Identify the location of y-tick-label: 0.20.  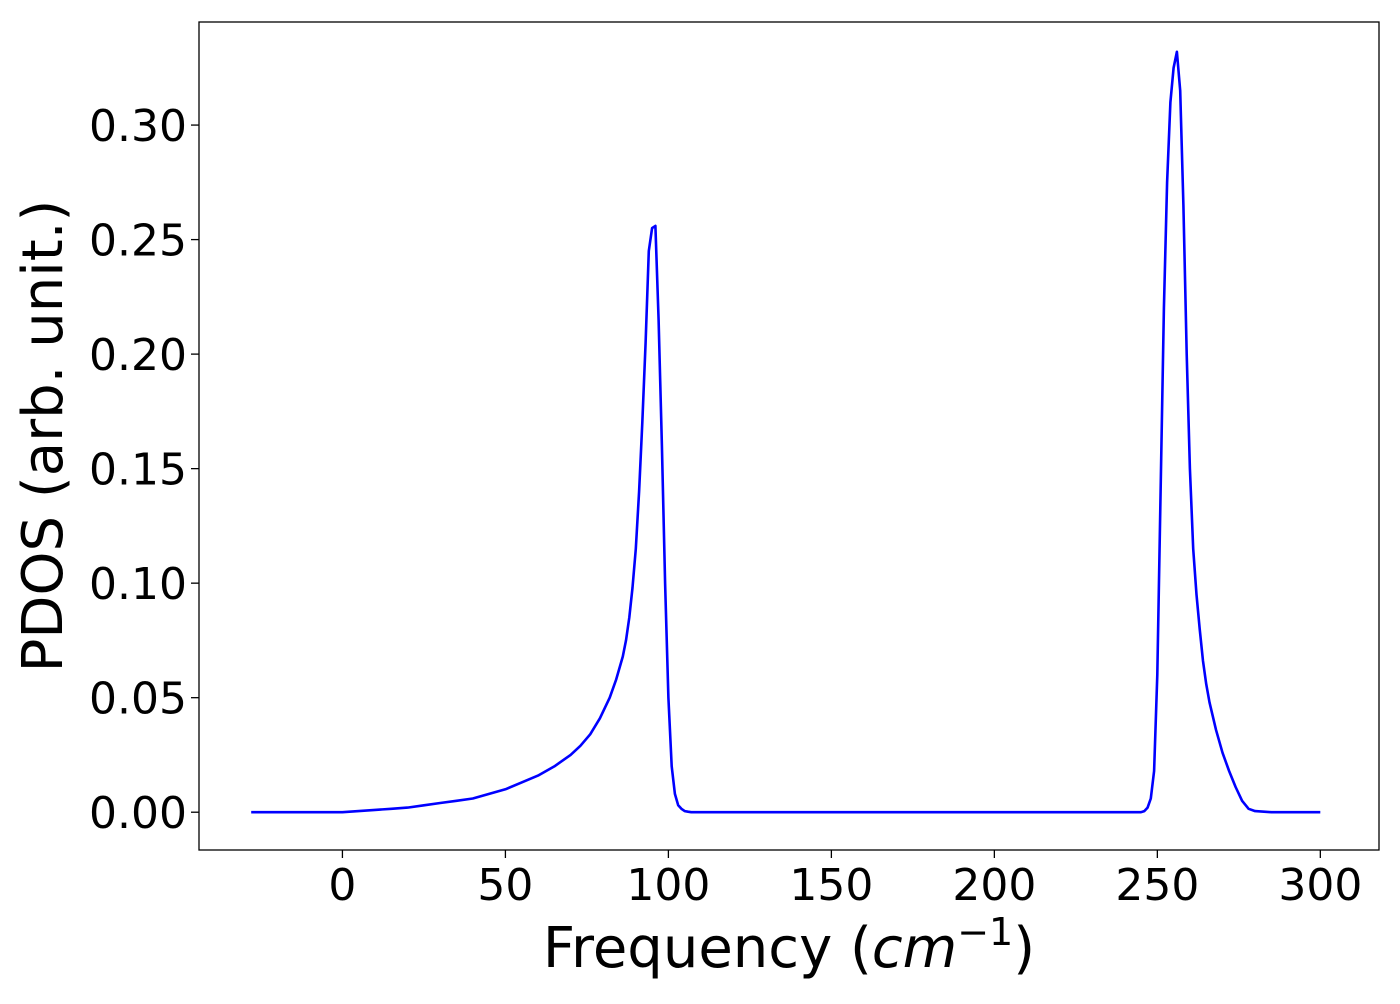
(138, 355).